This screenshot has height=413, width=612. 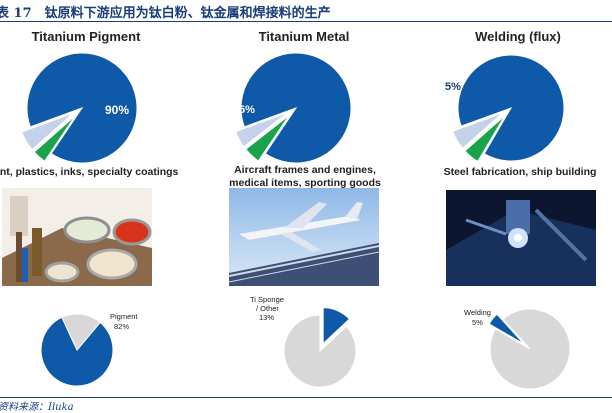 What do you see at coordinates (306, 21) in the screenshot?
I see `header-rule` at bounding box center [306, 21].